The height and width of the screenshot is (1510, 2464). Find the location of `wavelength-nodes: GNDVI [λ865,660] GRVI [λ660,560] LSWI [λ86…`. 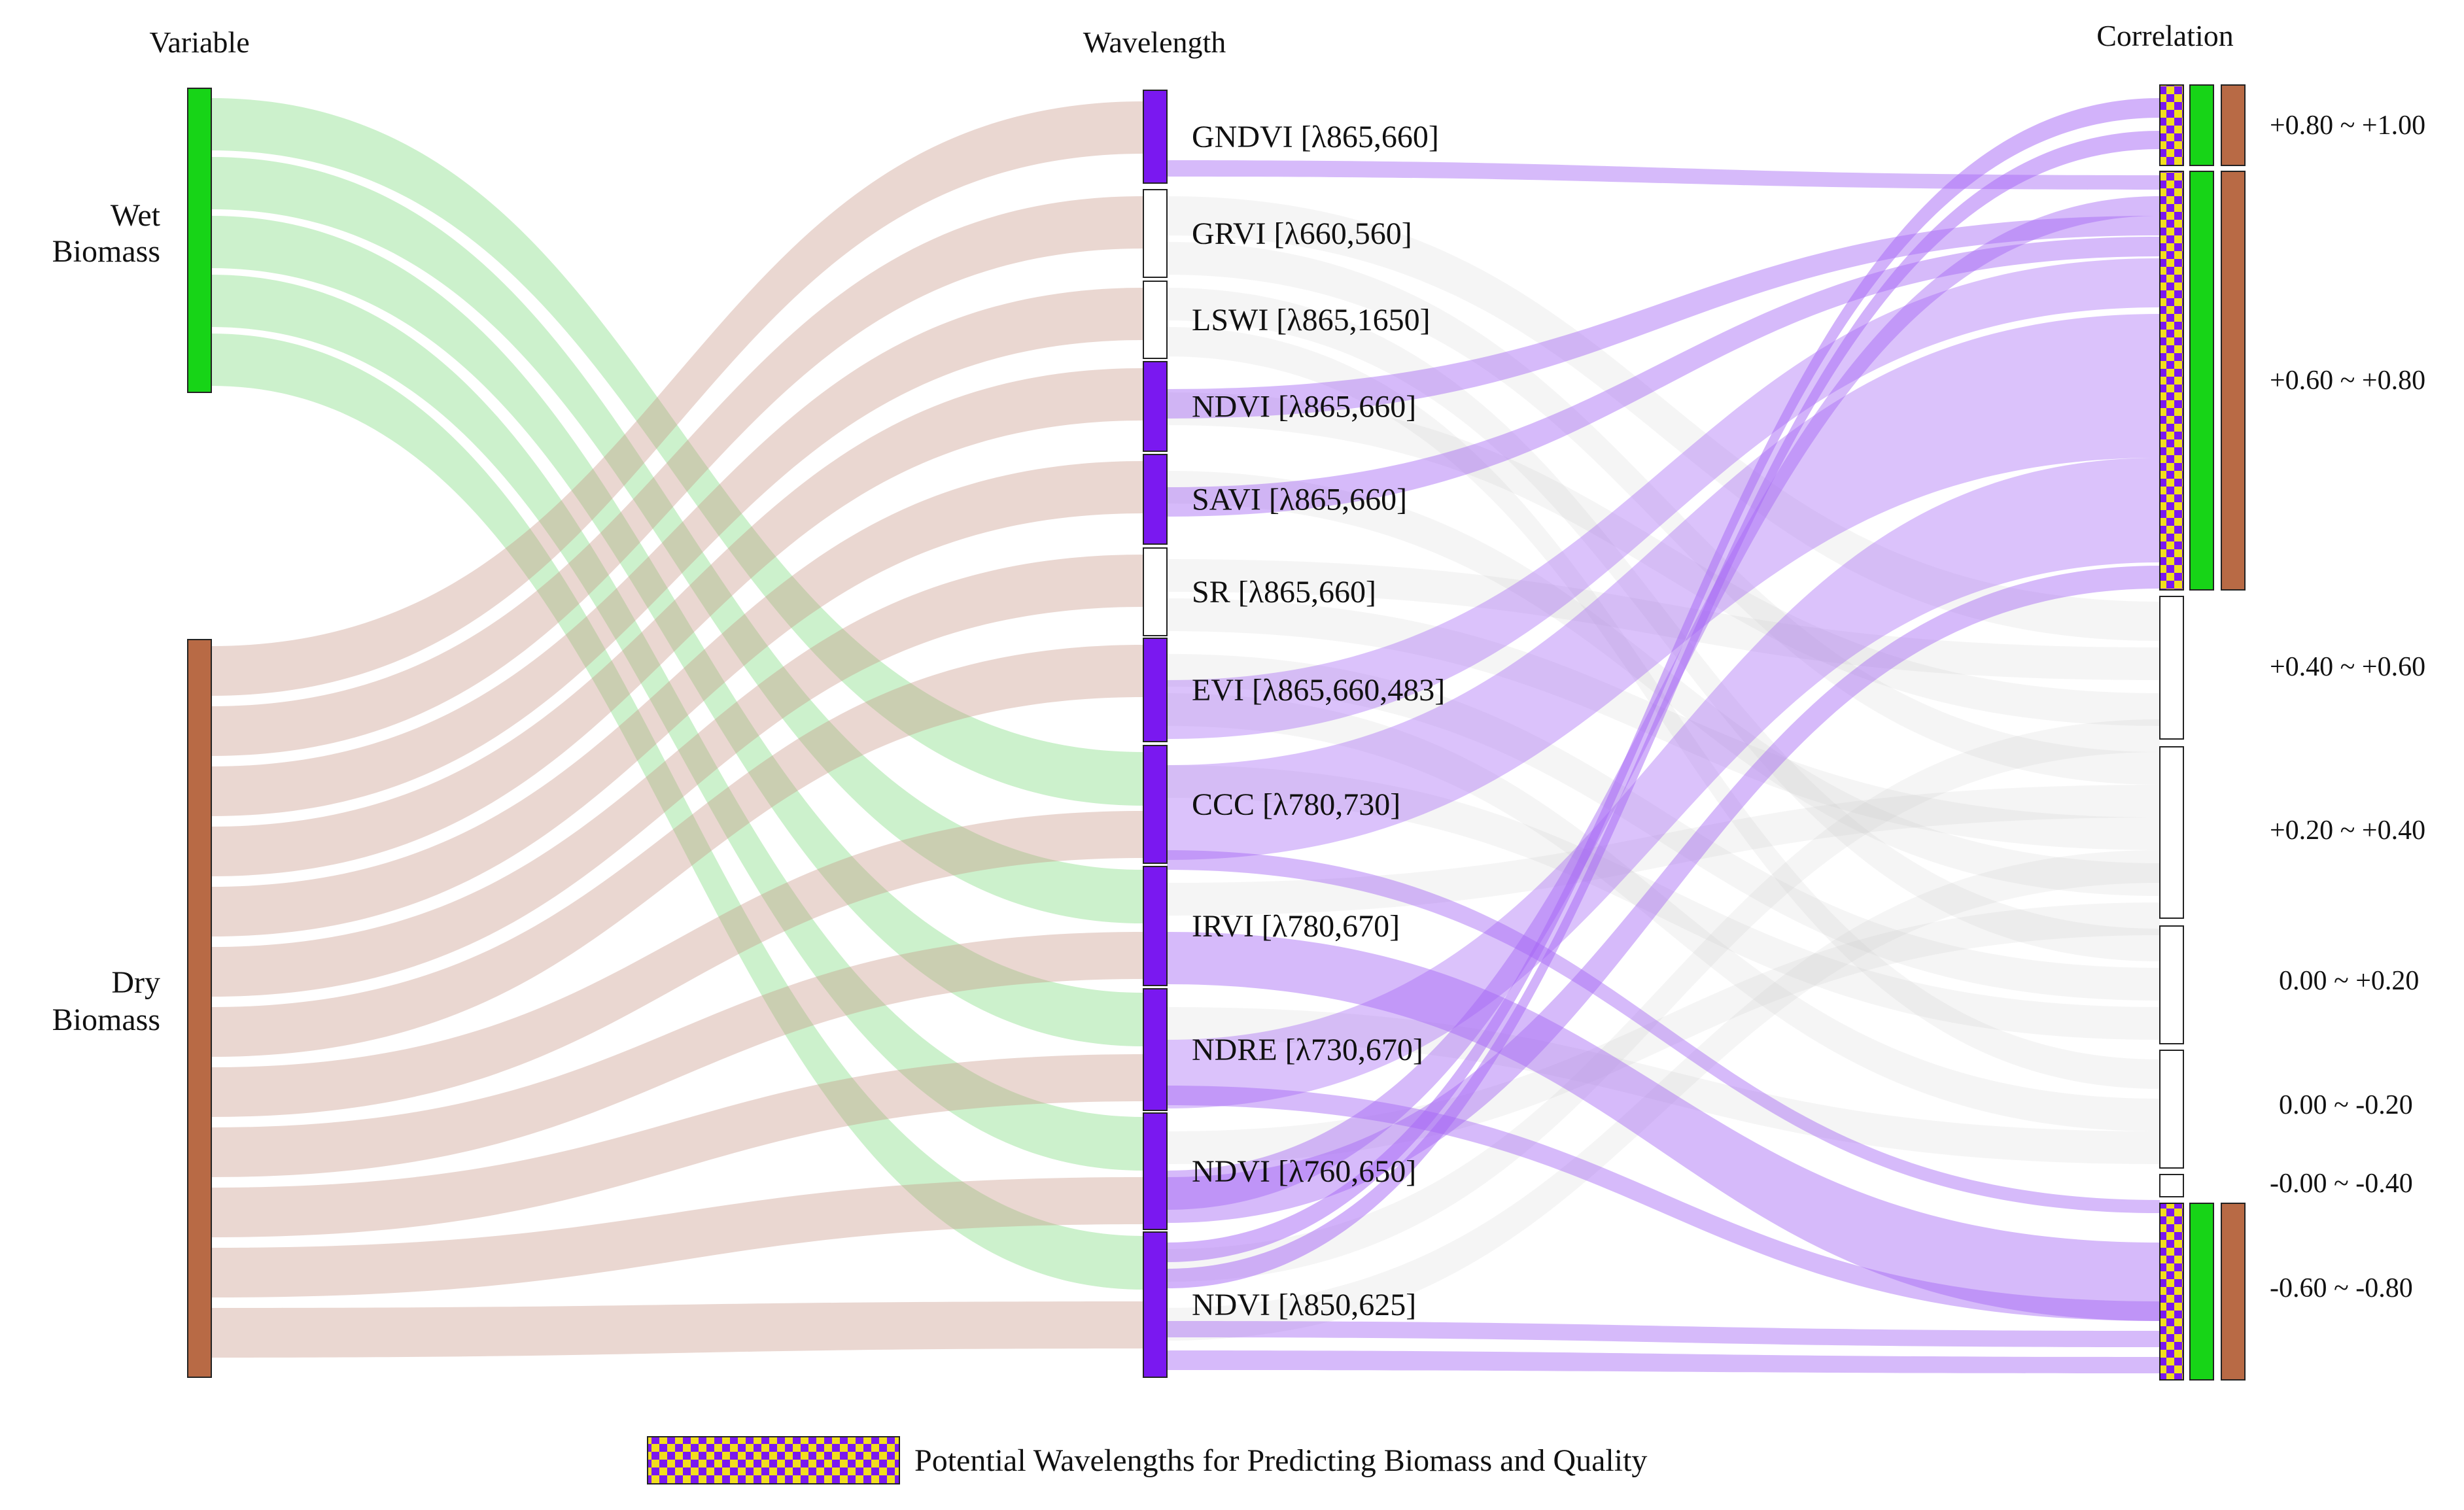

wavelength-nodes: GNDVI [λ865,660] GRVI [λ660,560] LSWI [λ86… is located at coordinates (1294, 734).